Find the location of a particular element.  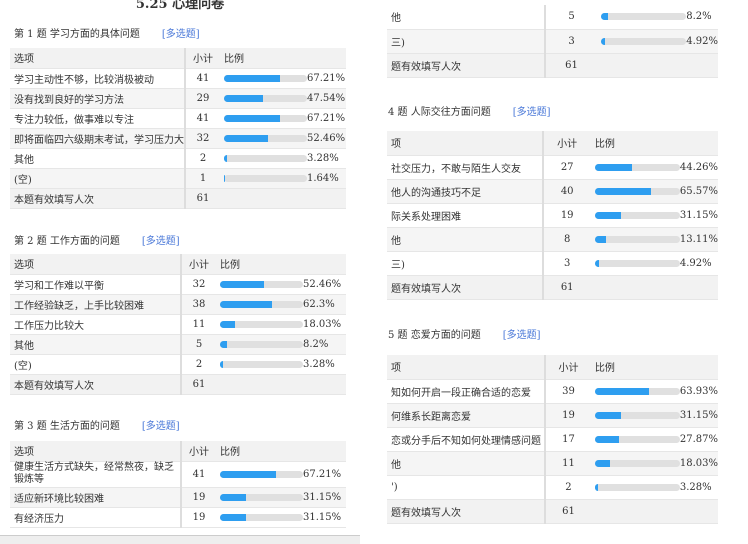

option-label: 他 is located at coordinates (396, 241).